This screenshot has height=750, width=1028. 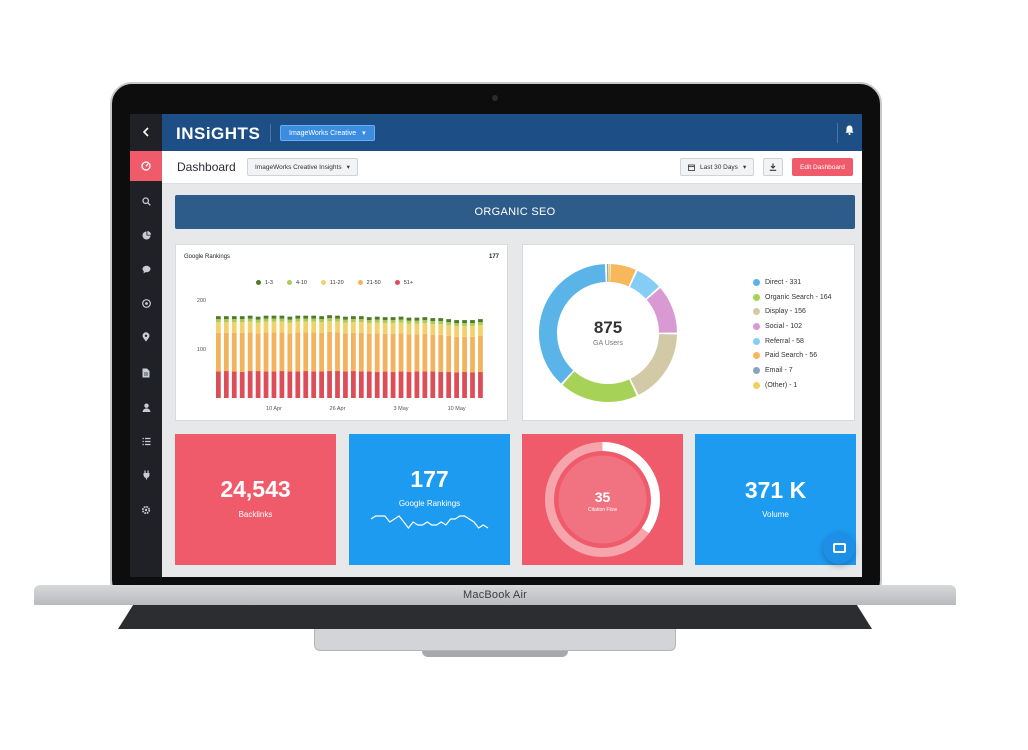 I want to click on legend-item: Social - 102, so click(x=792, y=326).